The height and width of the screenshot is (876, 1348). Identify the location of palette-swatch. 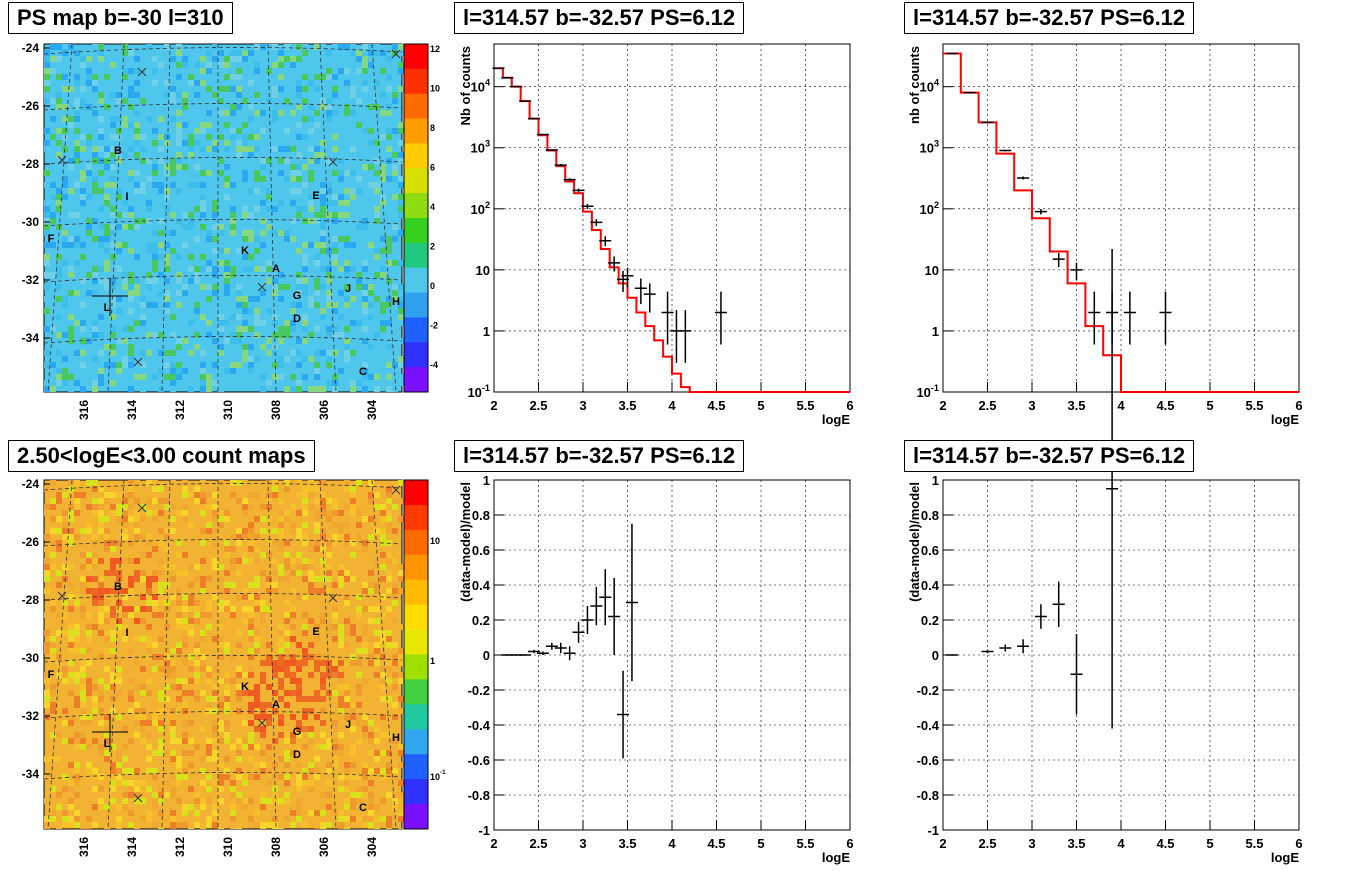
(416, 493).